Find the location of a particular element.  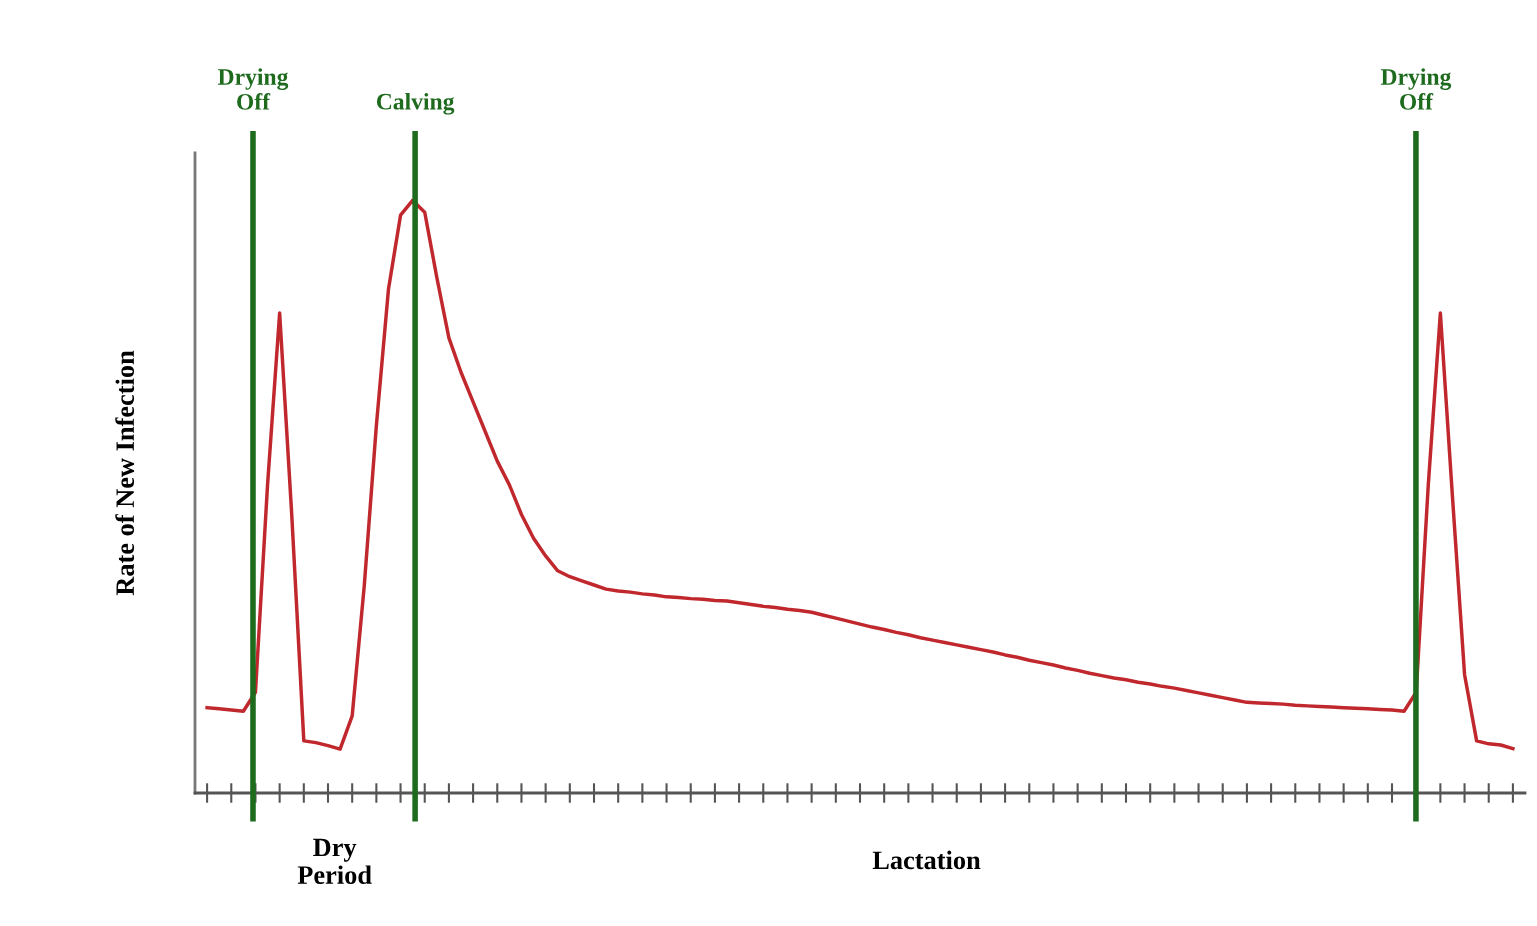

y-axis-title: Rate of New Infection is located at coordinates (125, 473).